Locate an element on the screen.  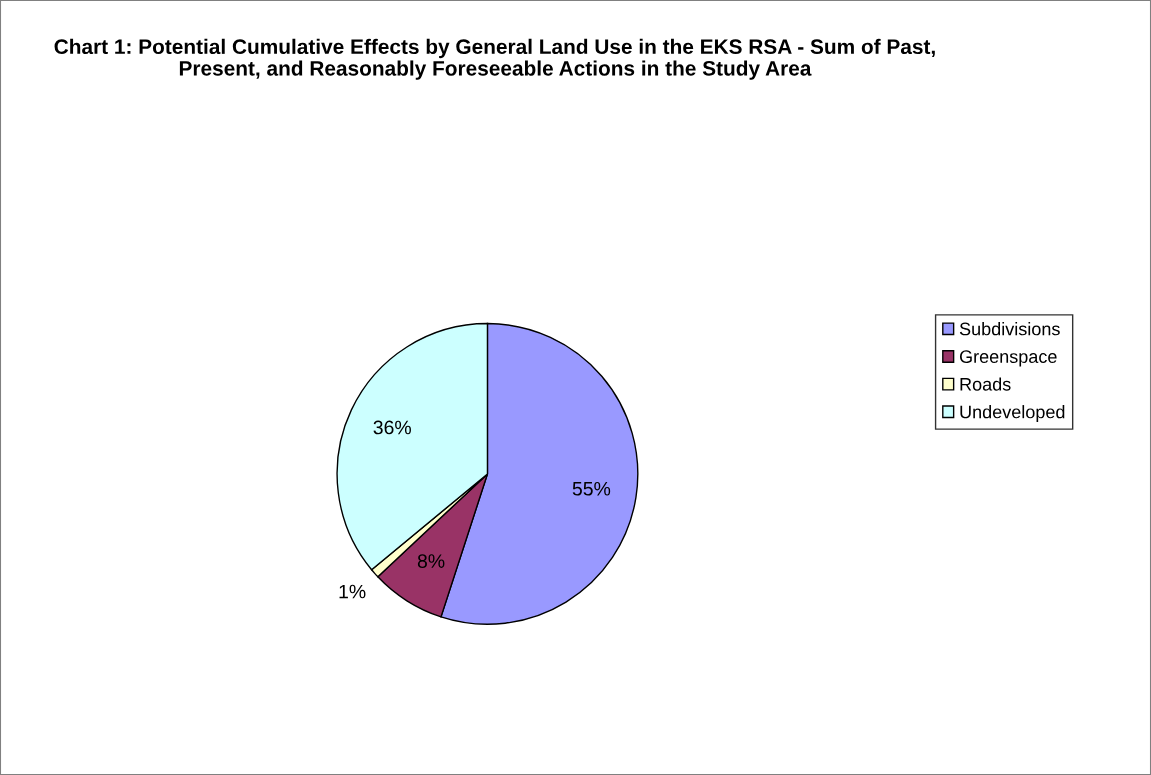
chart-title: Chart 1: Potential Cumulative Effects by General Land Use in the EKS RSA - Sum of Past, Present, and Reasonably Foreseeable Actions in the Study Area is located at coordinates (494, 59).